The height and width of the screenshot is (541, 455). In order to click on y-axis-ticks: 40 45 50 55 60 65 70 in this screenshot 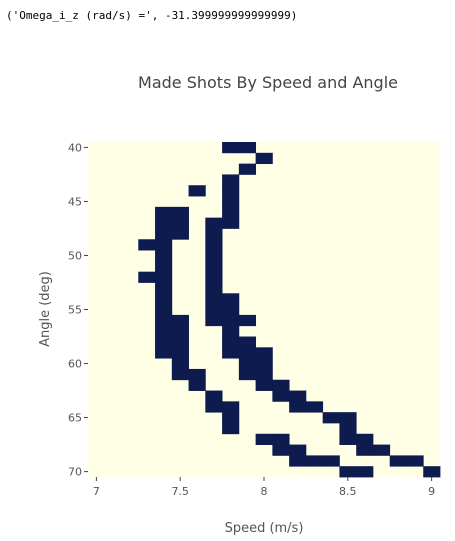, I will do `click(78, 310)`.